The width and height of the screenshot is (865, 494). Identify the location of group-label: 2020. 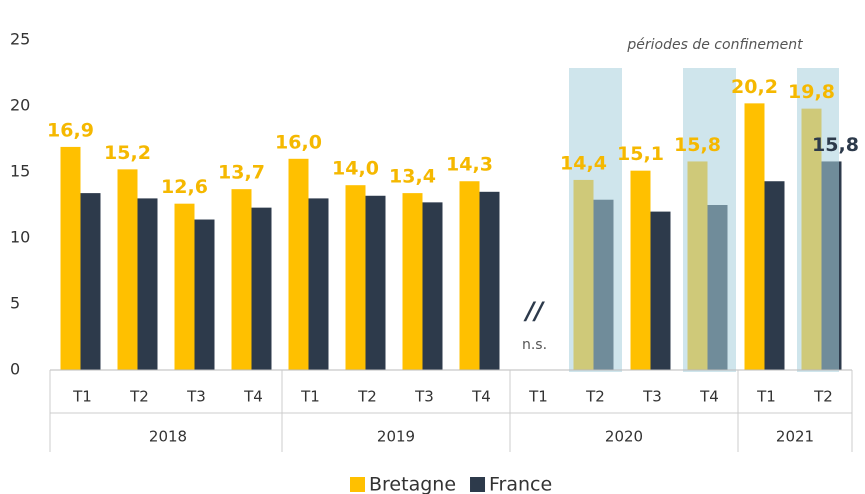
(624, 437).